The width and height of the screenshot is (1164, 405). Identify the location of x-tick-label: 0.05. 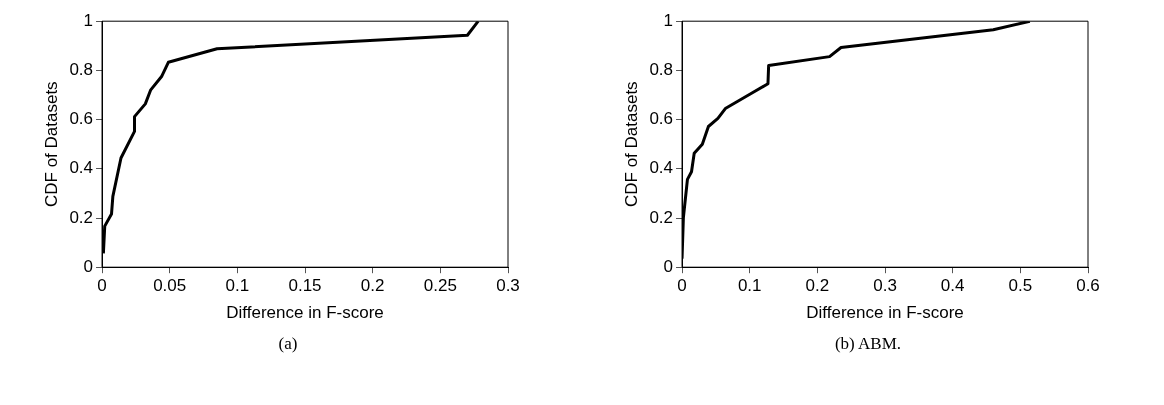
(170, 286).